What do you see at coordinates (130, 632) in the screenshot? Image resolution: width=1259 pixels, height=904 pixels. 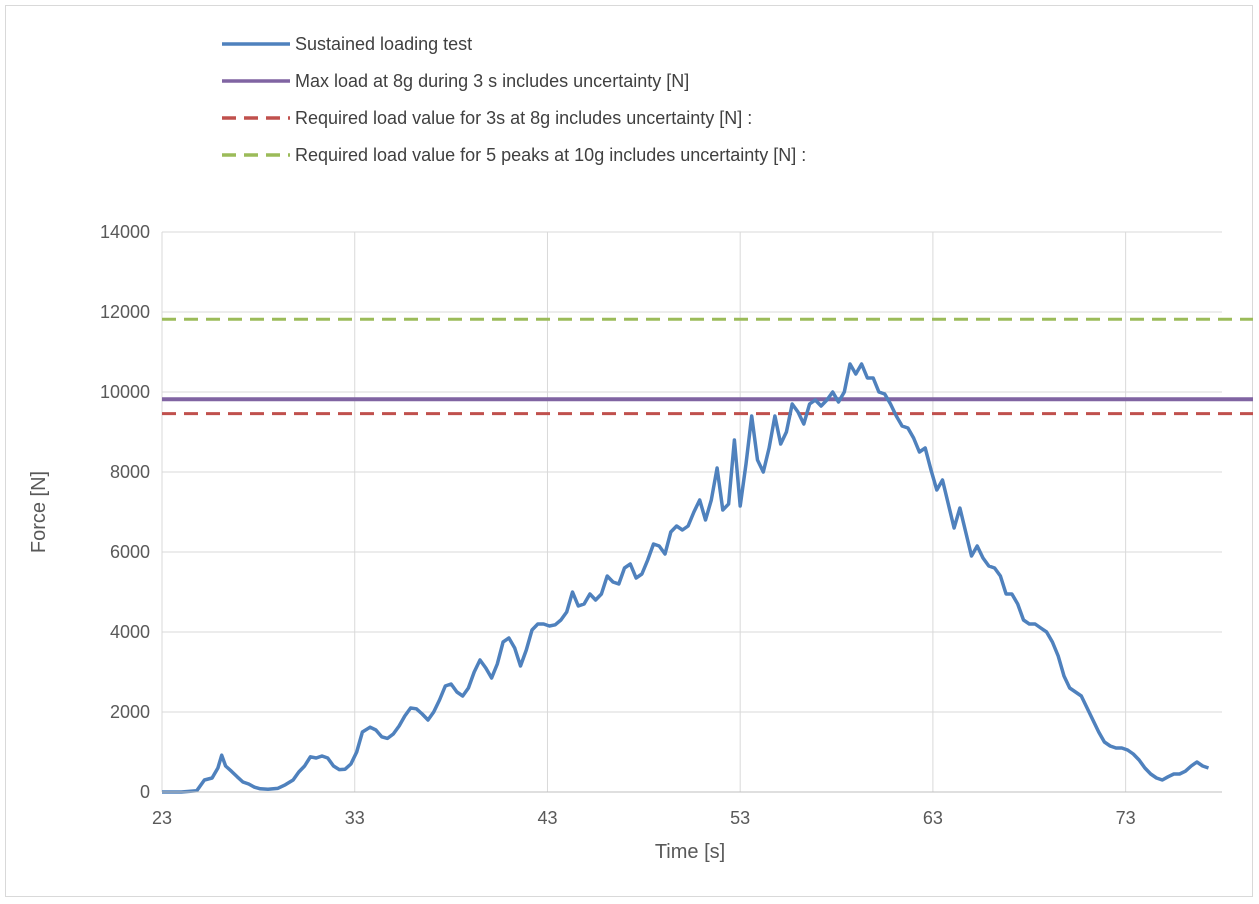 I see `y-tick-label: 4000` at bounding box center [130, 632].